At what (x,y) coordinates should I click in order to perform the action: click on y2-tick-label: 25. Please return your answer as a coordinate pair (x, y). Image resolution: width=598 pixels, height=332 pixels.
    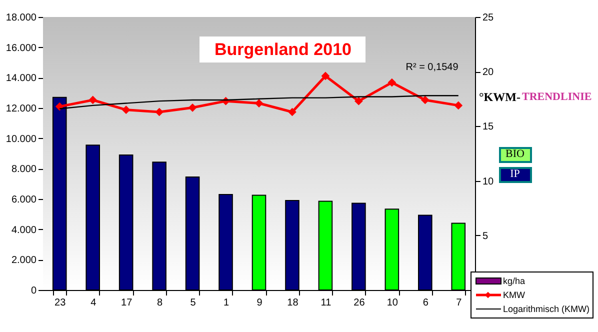
    Looking at the image, I should click on (488, 18).